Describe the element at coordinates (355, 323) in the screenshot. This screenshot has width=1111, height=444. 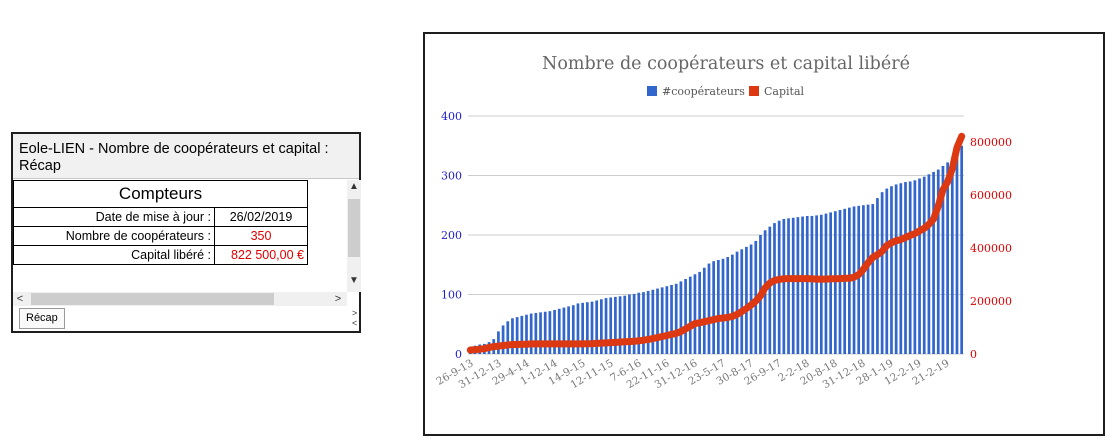
I see `tab-scroll-left-icon: <` at that location.